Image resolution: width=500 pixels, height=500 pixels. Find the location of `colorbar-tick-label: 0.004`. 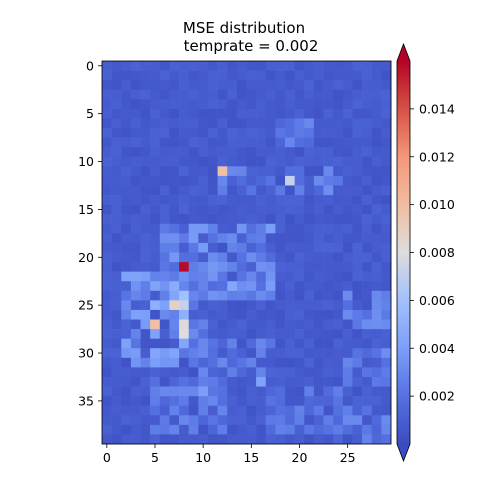

colorbar-tick-label: 0.004 is located at coordinates (437, 348).